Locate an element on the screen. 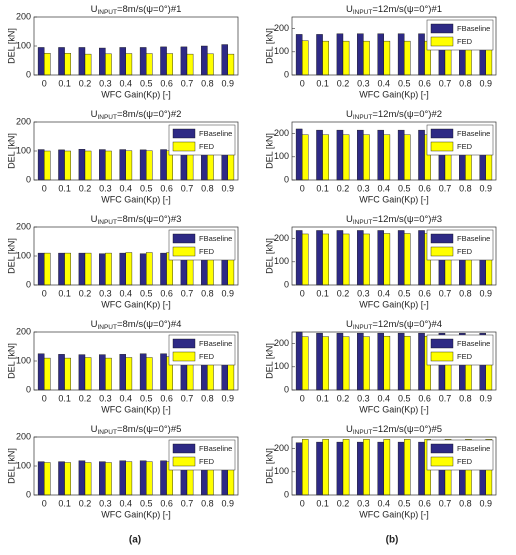 Image resolution: width=516 pixels, height=555 pixels. title-text: =8m/s(ψ=0°)#1 is located at coordinates (149, 9).